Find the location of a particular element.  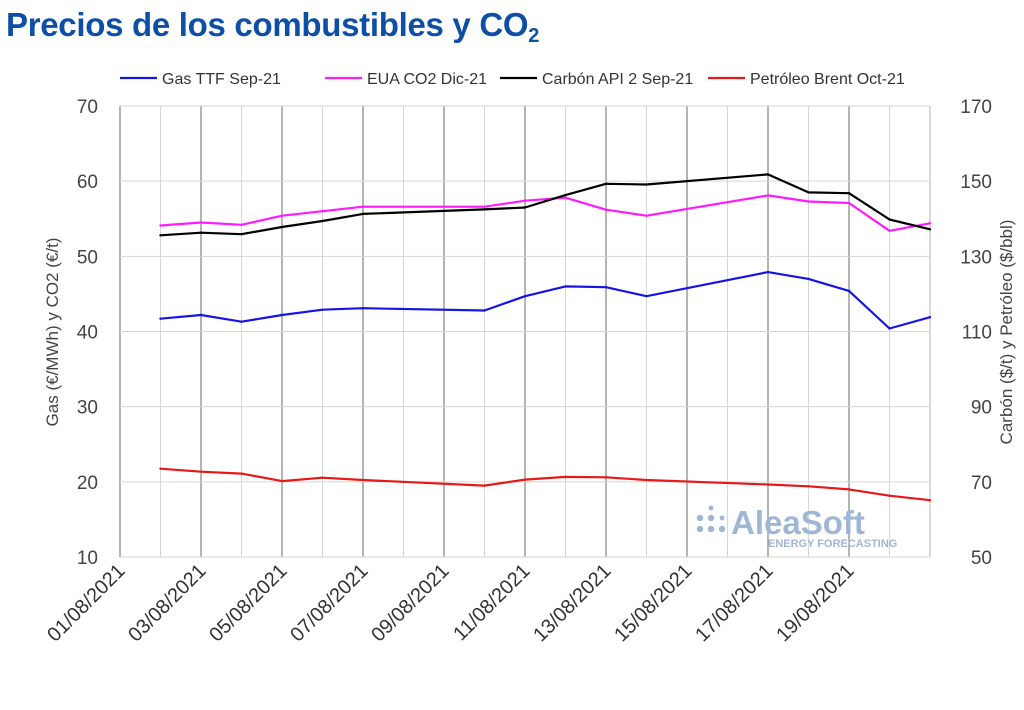

legend-label: Petróleo Brent Oct-21 is located at coordinates (827, 79).